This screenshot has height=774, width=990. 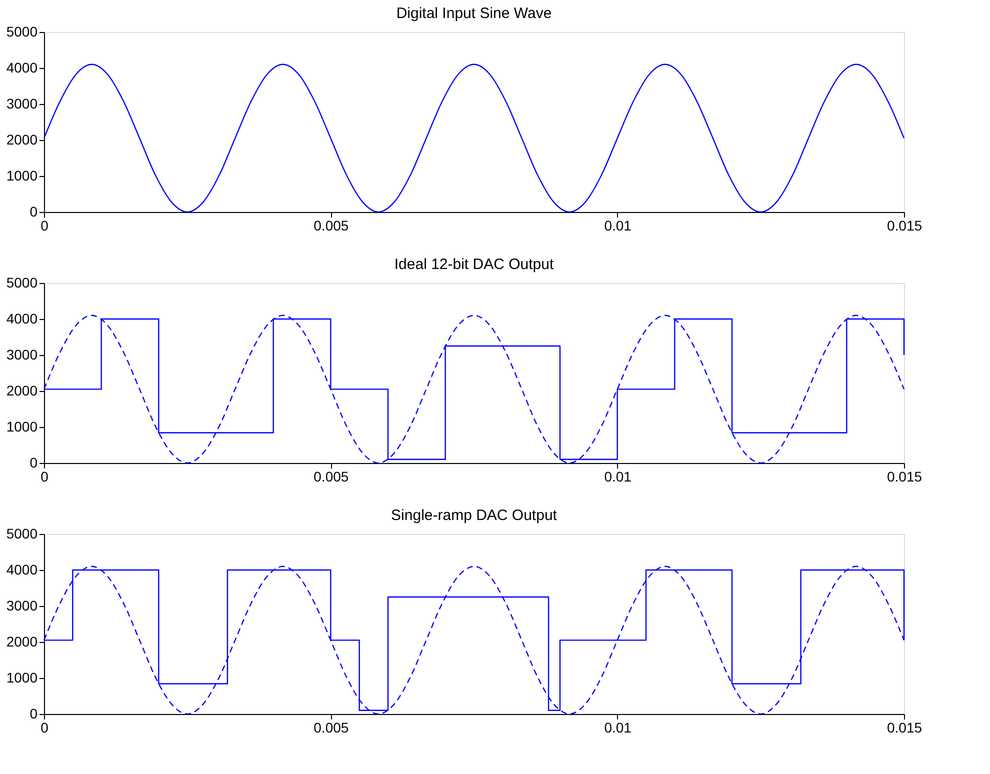 What do you see at coordinates (474, 13) in the screenshot?
I see `chart-title: Digital Input Sine Wave` at bounding box center [474, 13].